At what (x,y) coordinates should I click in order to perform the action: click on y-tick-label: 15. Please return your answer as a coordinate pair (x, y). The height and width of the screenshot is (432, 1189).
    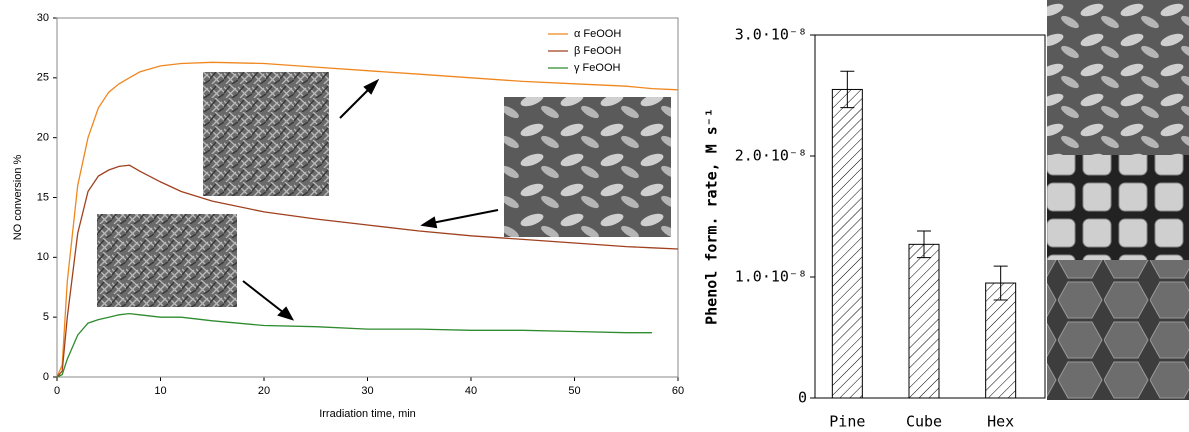
    Looking at the image, I should click on (43, 197).